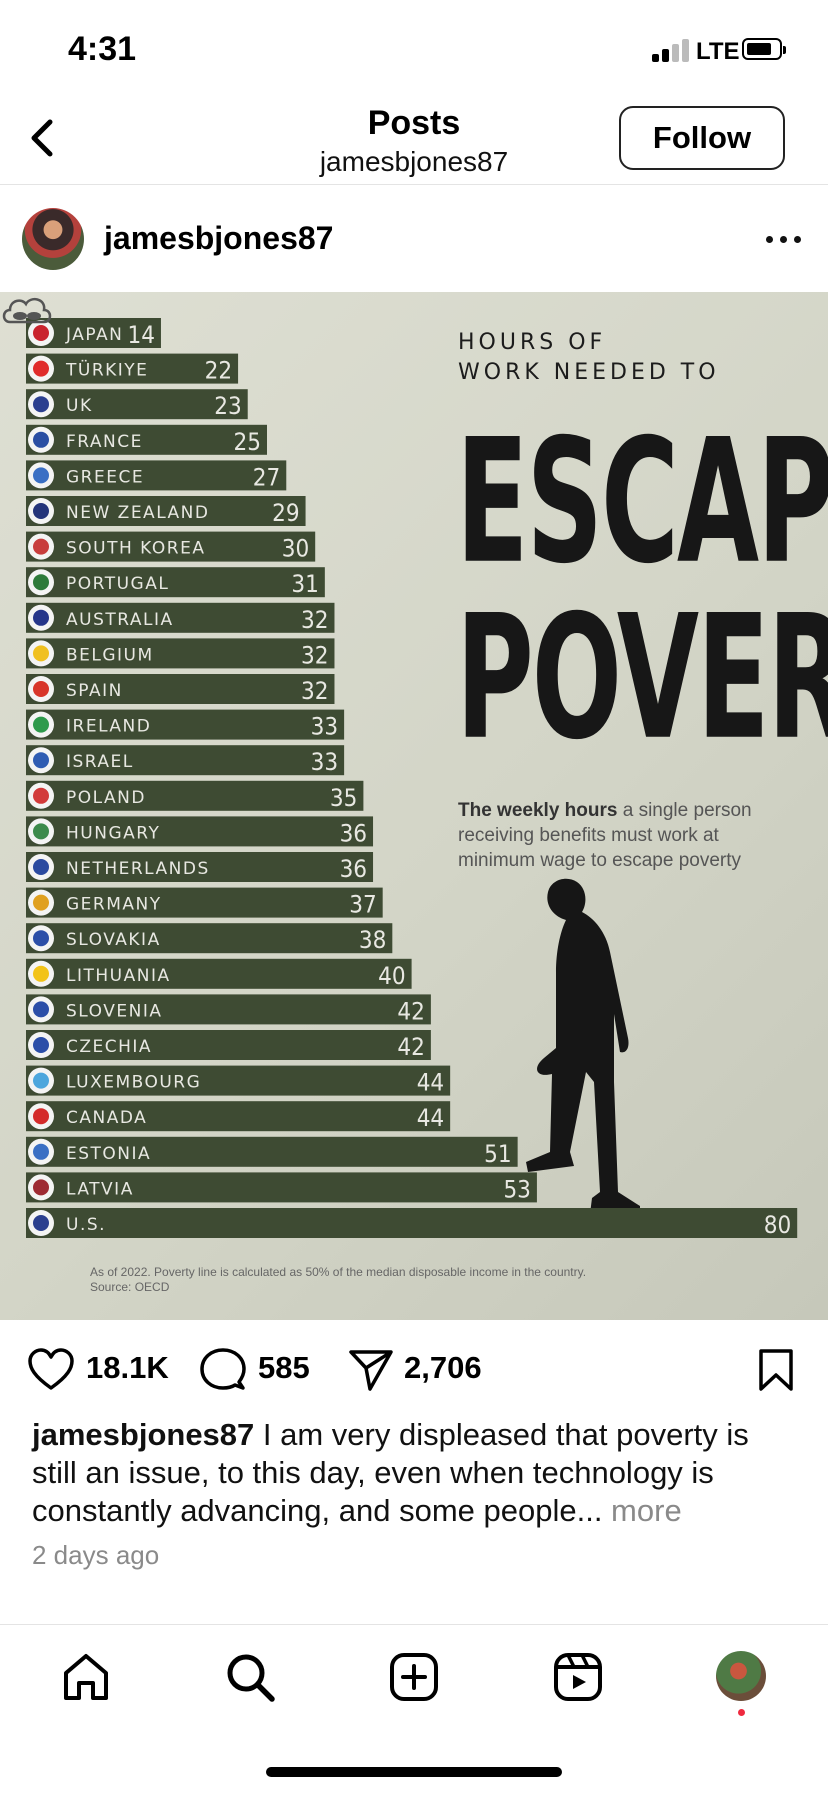  What do you see at coordinates (414, 123) in the screenshot?
I see `page-title: Posts` at bounding box center [414, 123].